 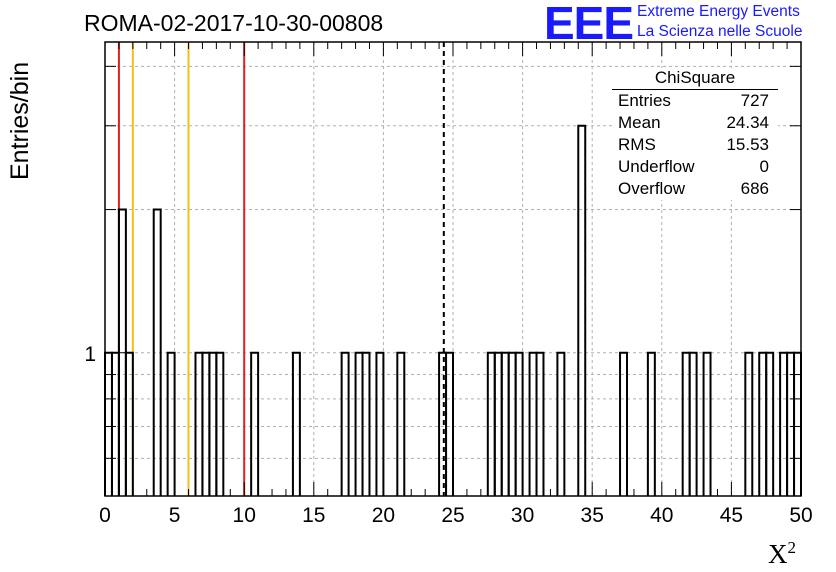 What do you see at coordinates (234, 23) in the screenshot?
I see `run-title: ROMA-02-2017-10-30-00808` at bounding box center [234, 23].